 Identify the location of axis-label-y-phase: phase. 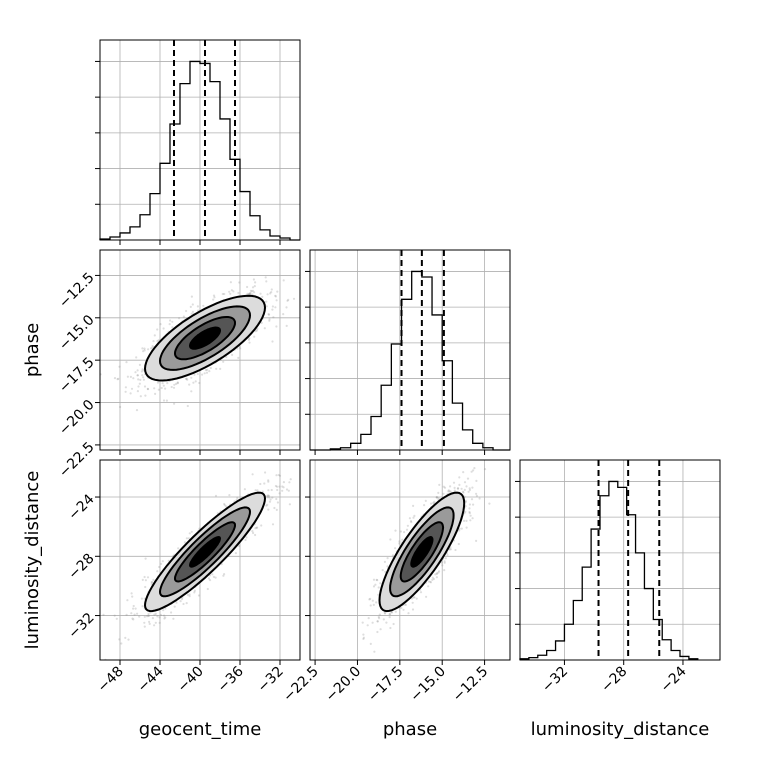
(32, 350).